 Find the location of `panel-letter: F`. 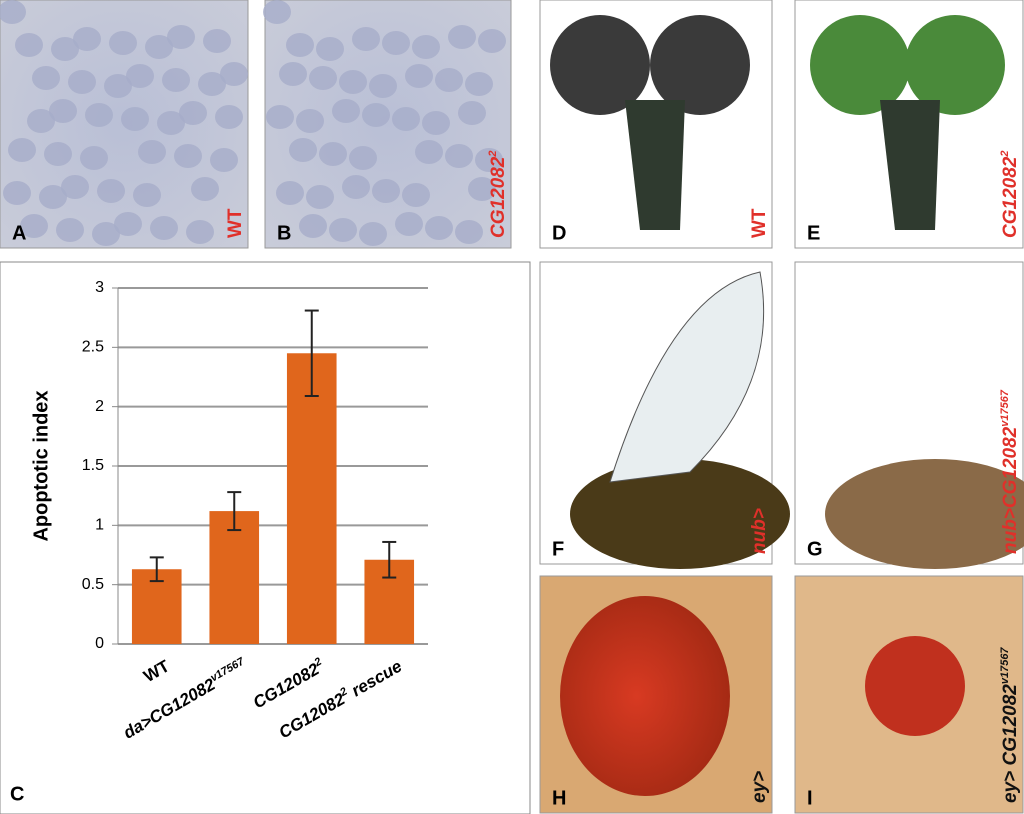

panel-letter: F is located at coordinates (558, 549).